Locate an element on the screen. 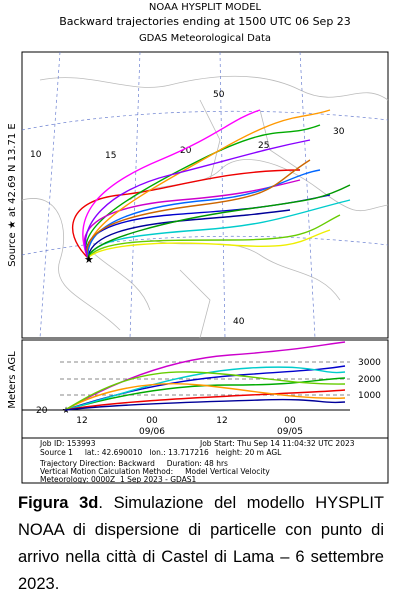  caption-label: Figura 3d is located at coordinates (58, 503).